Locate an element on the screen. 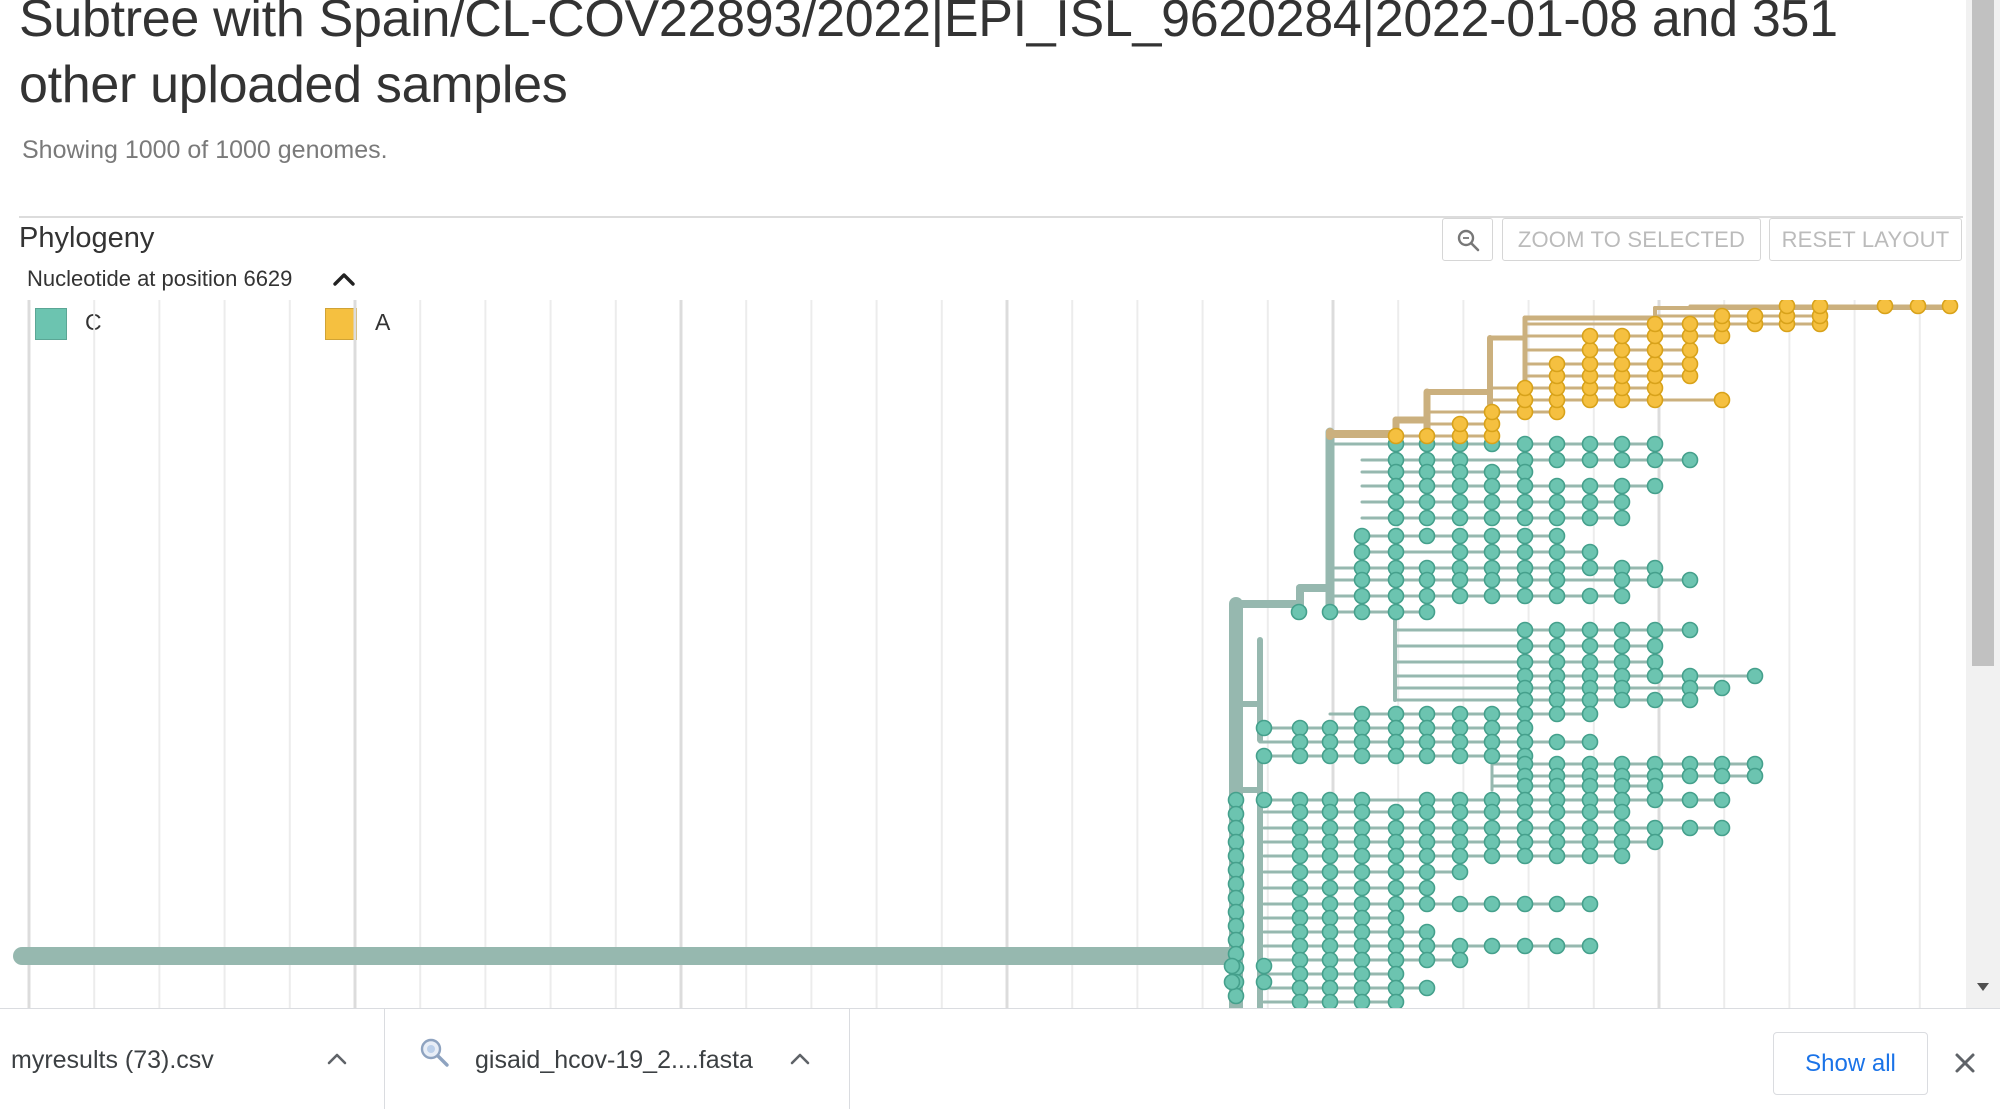 The width and height of the screenshot is (2000, 1109). download-filename: gisaid_hcov-19_2....fasta is located at coordinates (614, 1060).